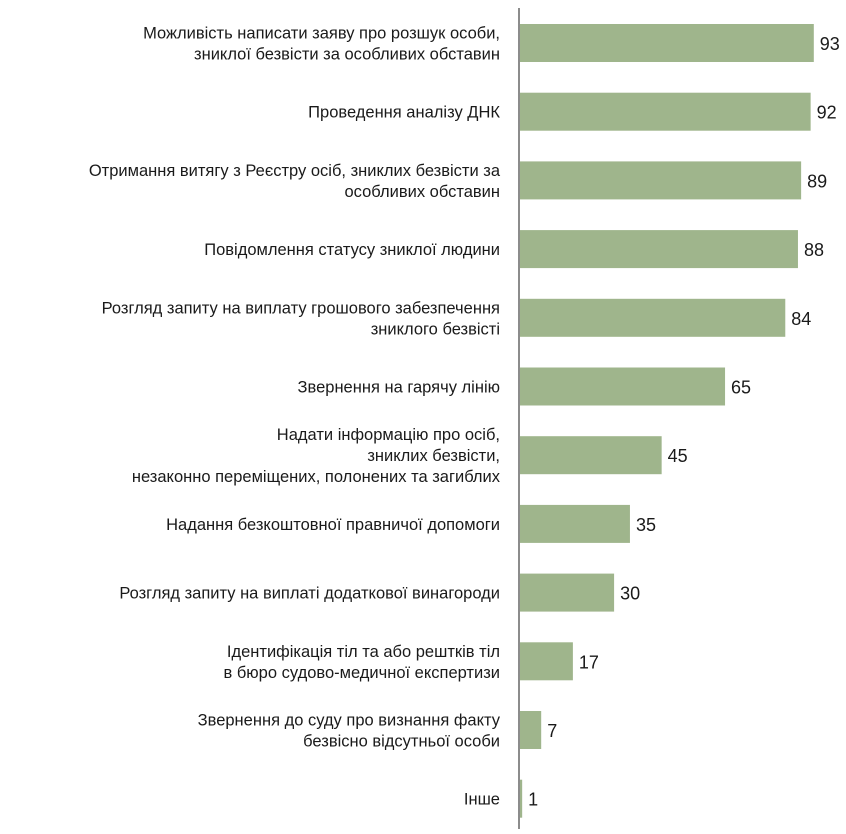 Image resolution: width=846 pixels, height=834 pixels. Describe the element at coordinates (423, 192) in the screenshot. I see `category-label-line: особливих обставин` at that location.